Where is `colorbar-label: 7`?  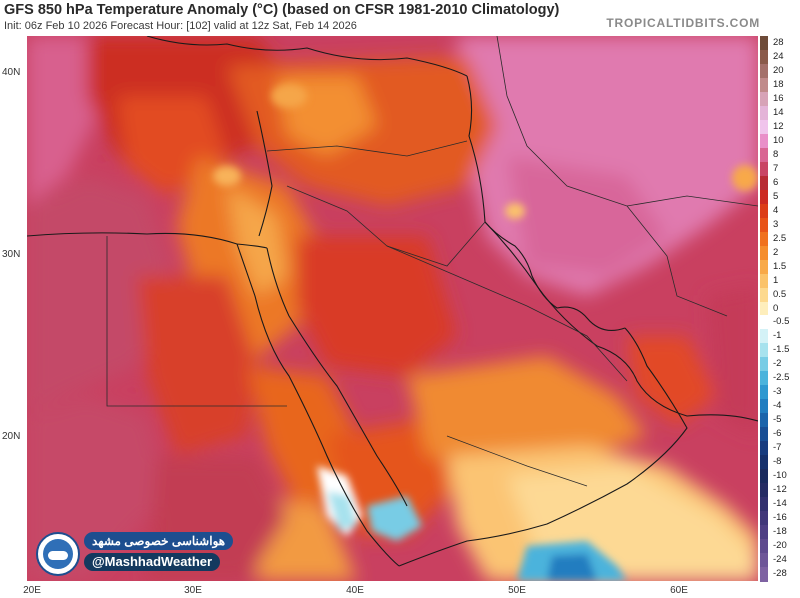 colorbar-label: 7 is located at coordinates (776, 168).